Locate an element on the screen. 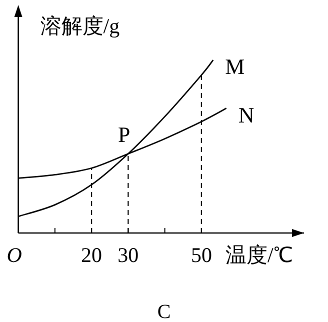 This screenshot has height=322, width=328. series-label: M is located at coordinates (235, 66).